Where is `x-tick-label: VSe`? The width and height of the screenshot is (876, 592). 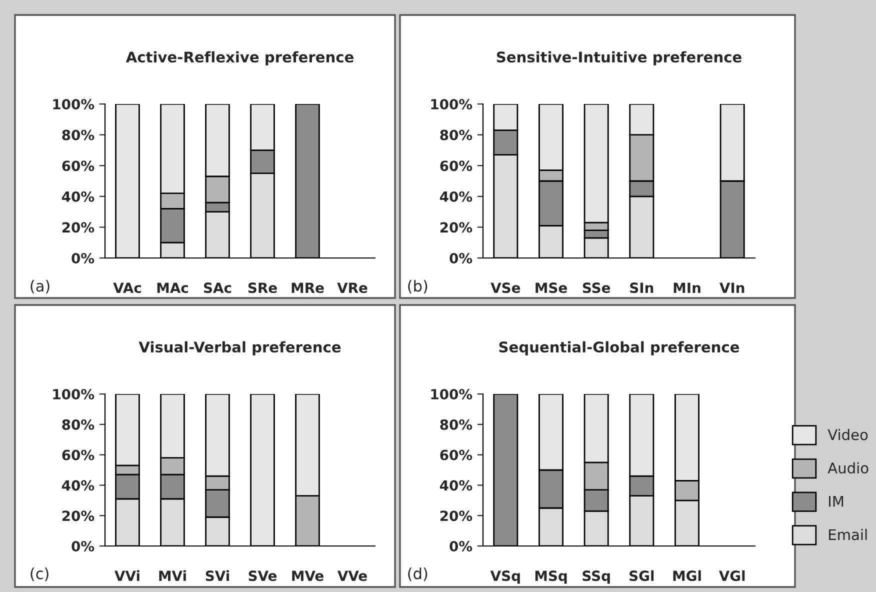 x-tick-label: VSe is located at coordinates (505, 288).